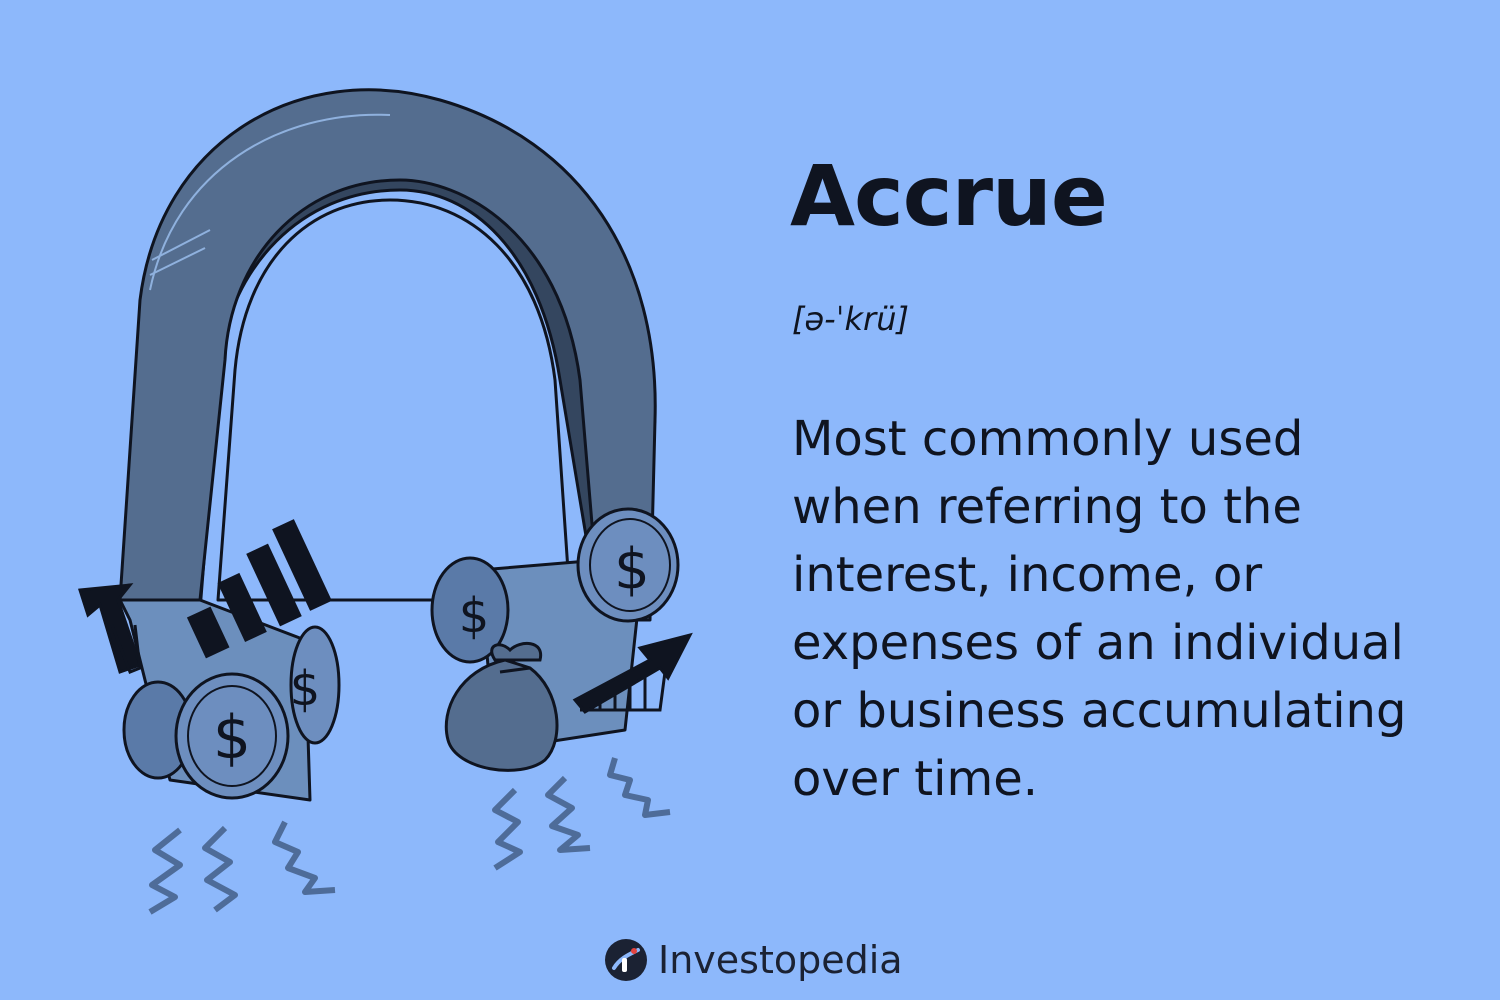  Describe the element at coordinates (780, 960) in the screenshot. I see `brand-name: Investopedia` at that location.